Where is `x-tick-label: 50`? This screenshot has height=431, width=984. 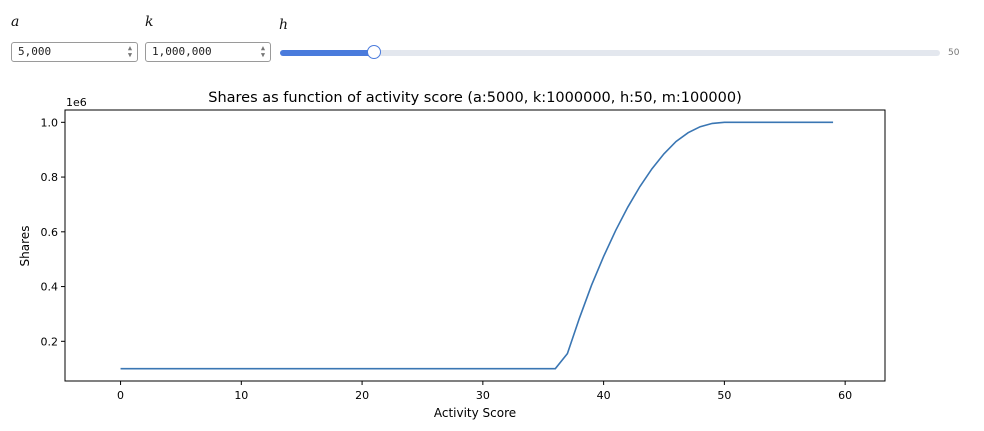 x-tick-label: 50 is located at coordinates (724, 395).